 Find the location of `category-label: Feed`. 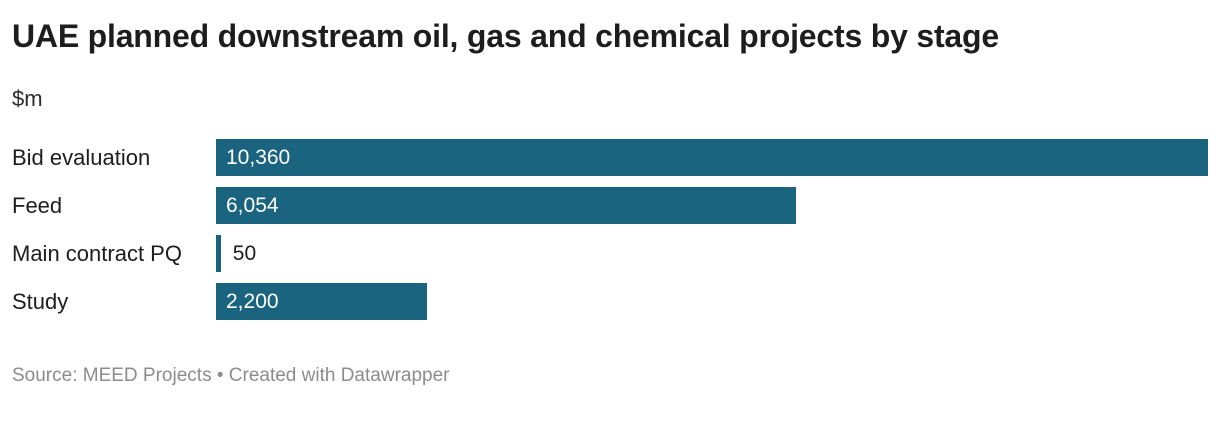

category-label: Feed is located at coordinates (37, 205).